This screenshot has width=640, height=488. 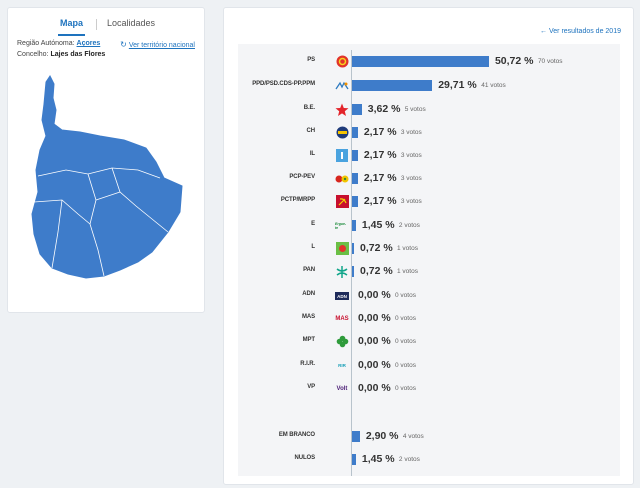 I want to click on map-region, so click(x=107, y=177).